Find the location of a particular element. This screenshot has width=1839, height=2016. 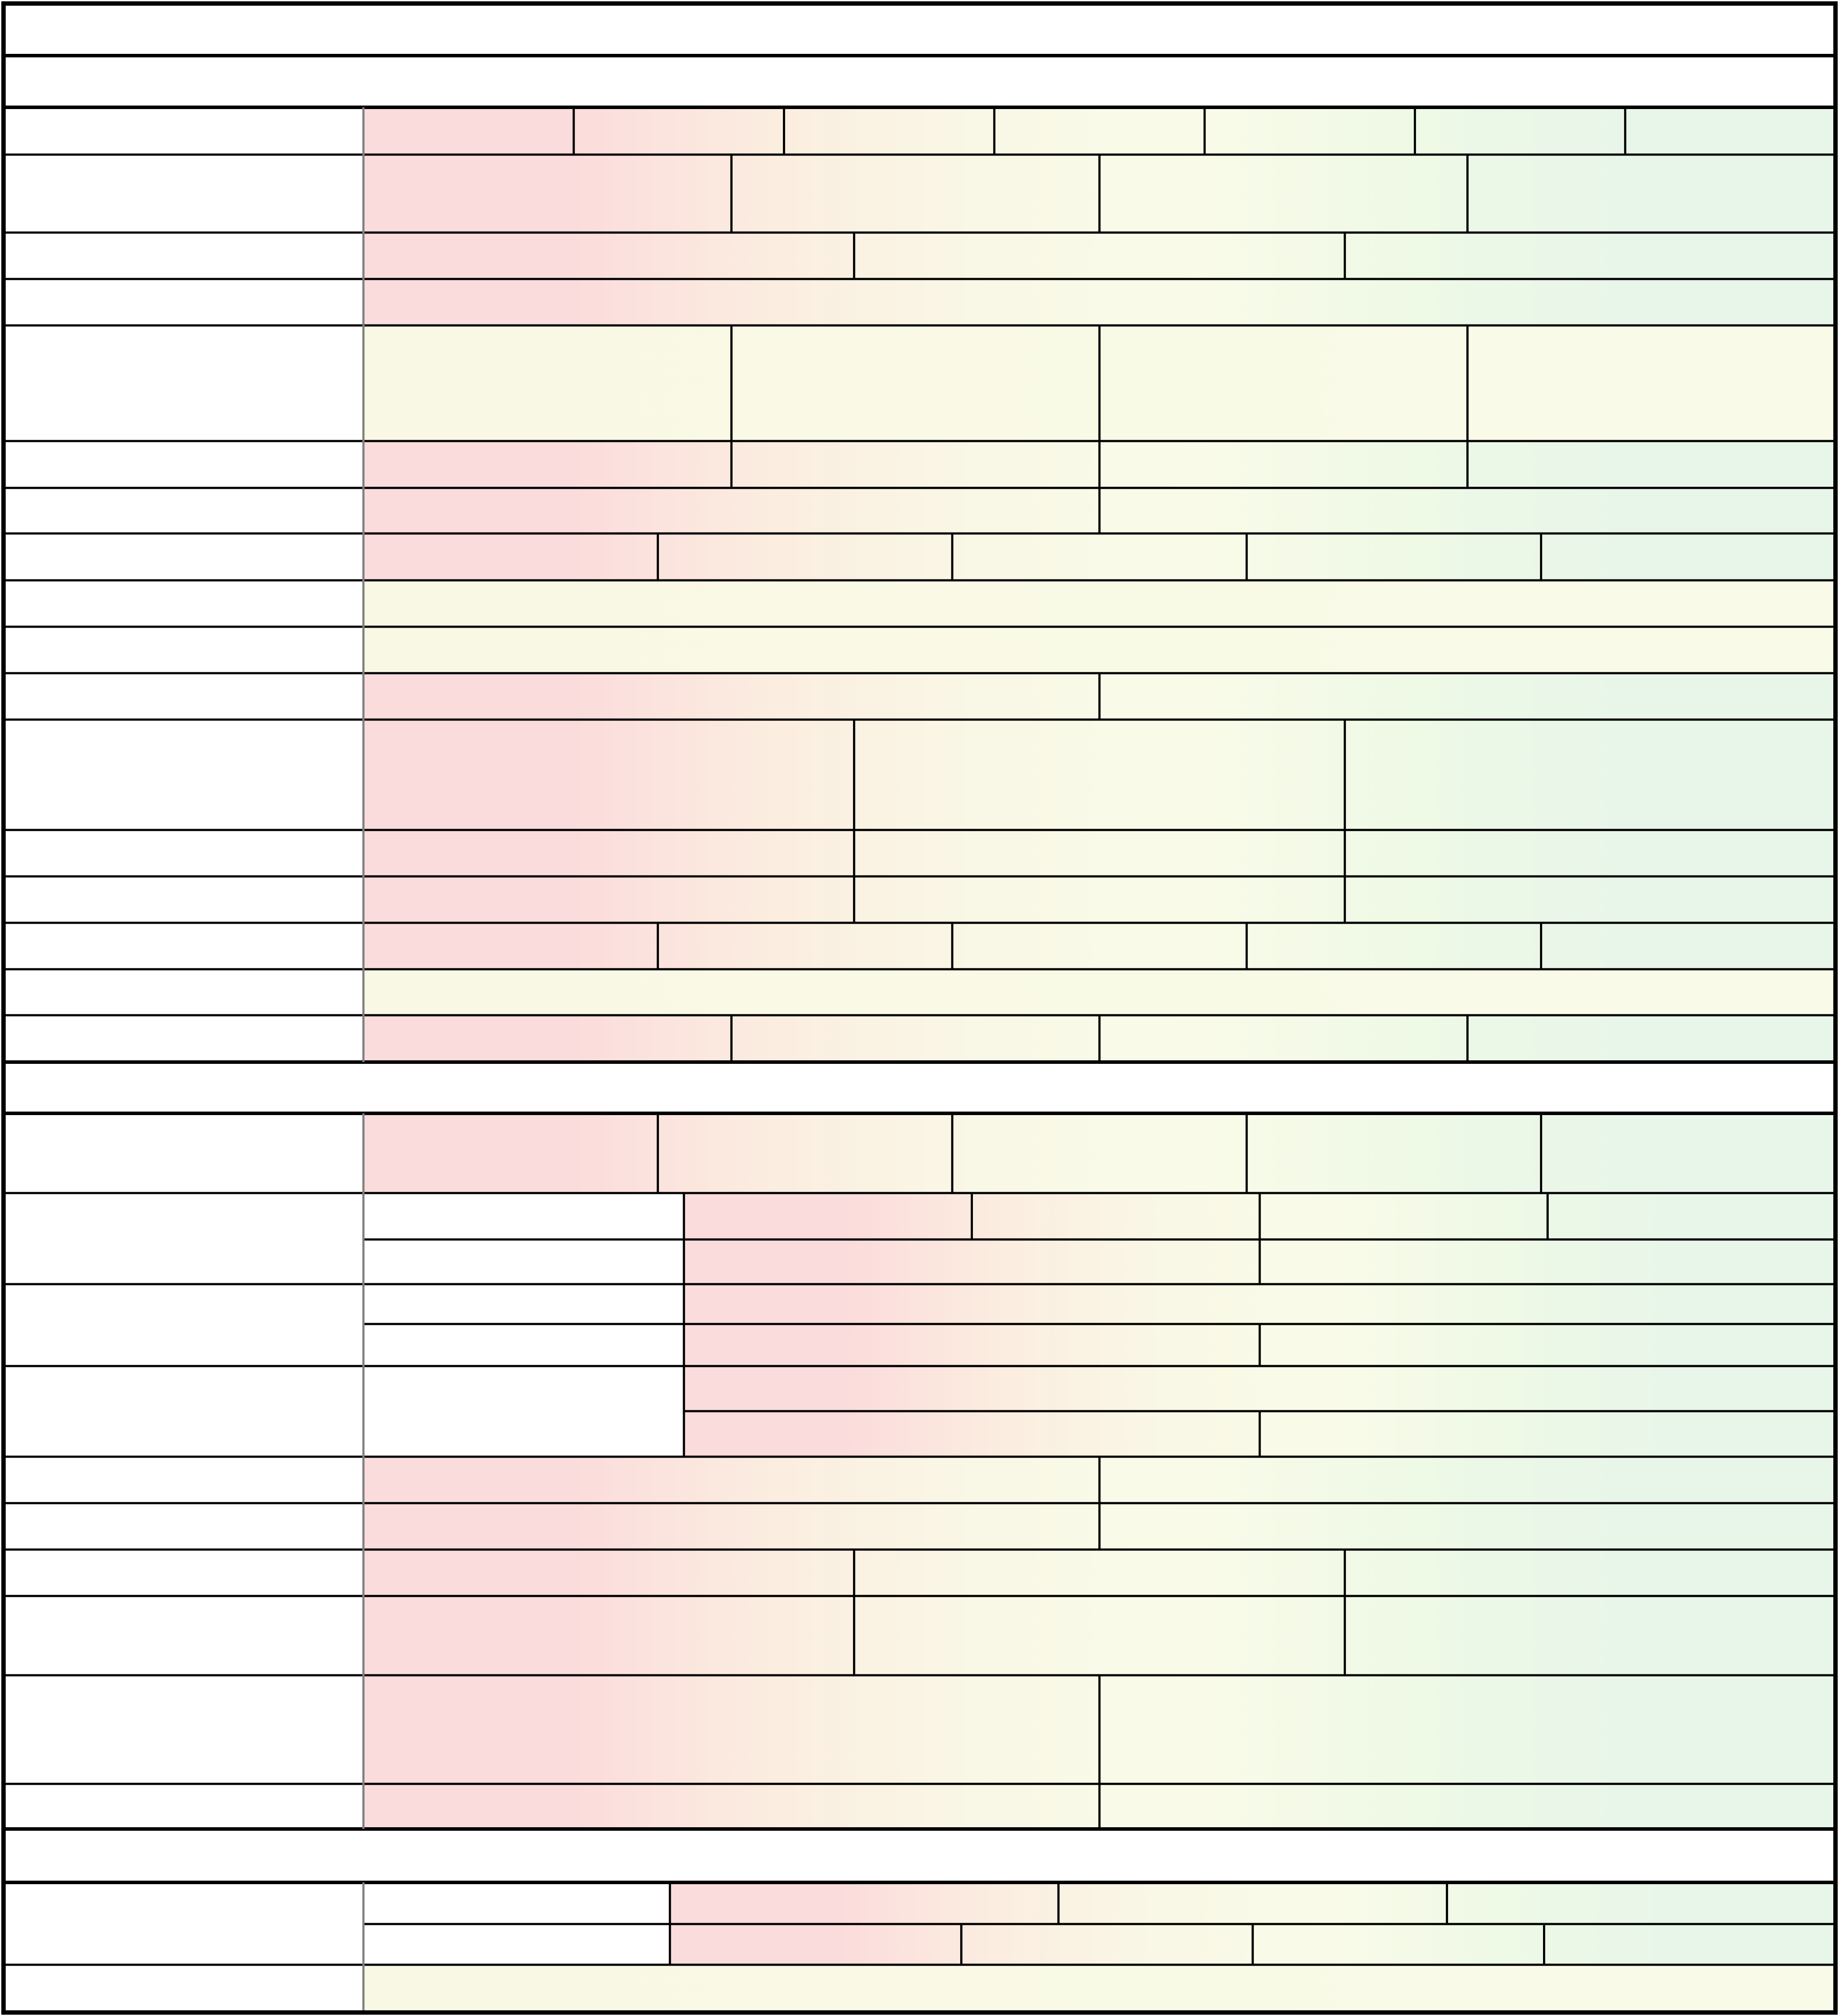

s2-row-3-sub-1-fill is located at coordinates (1259, 1304).